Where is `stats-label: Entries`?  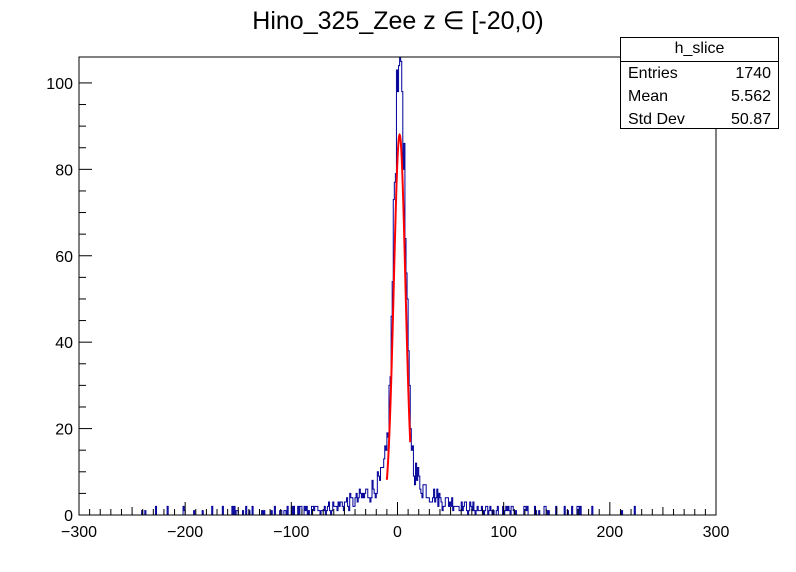
stats-label: Entries is located at coordinates (653, 73).